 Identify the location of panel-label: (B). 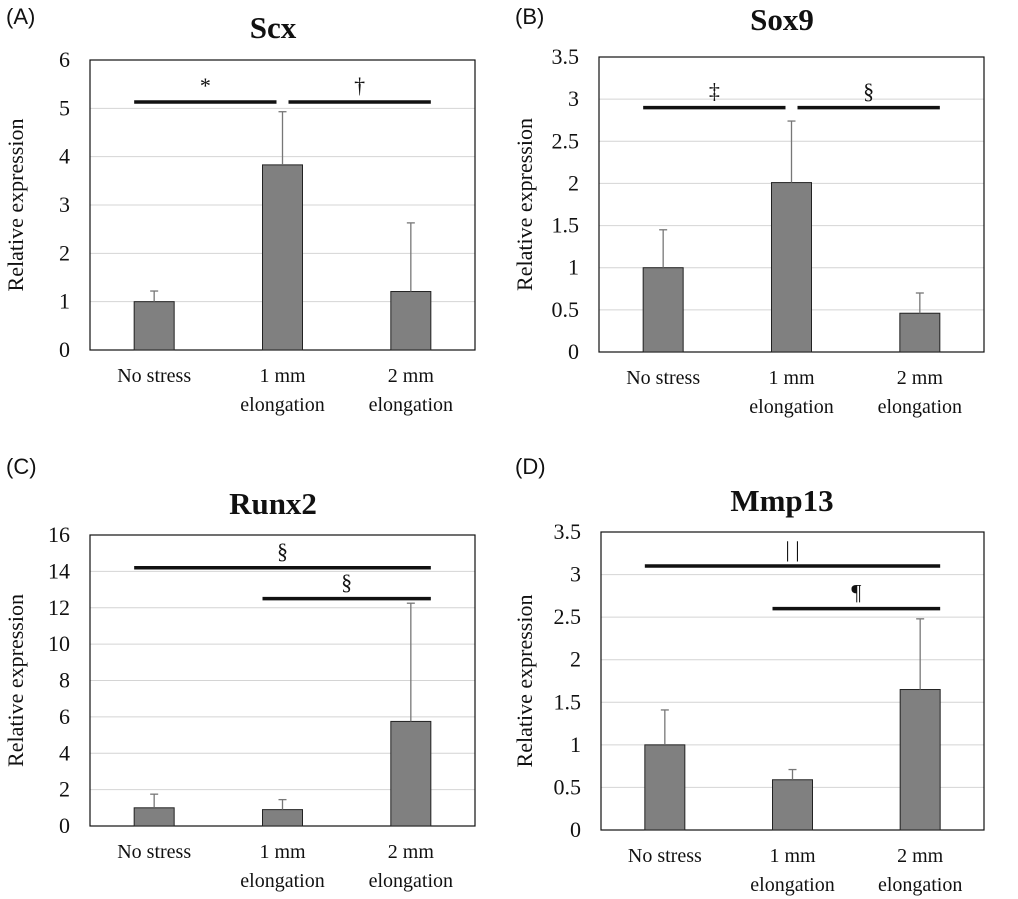
(529, 16).